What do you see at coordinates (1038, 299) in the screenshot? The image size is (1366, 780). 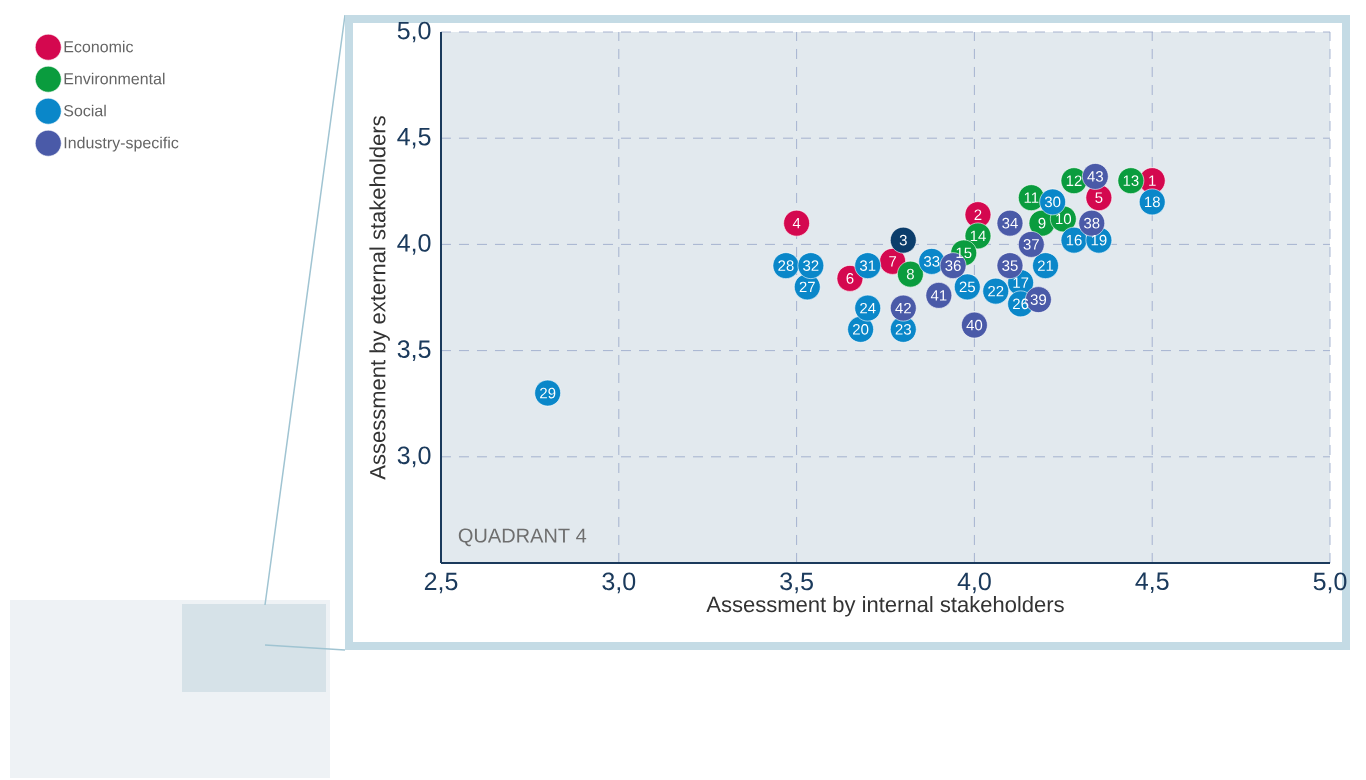 I see `annotation: 39` at bounding box center [1038, 299].